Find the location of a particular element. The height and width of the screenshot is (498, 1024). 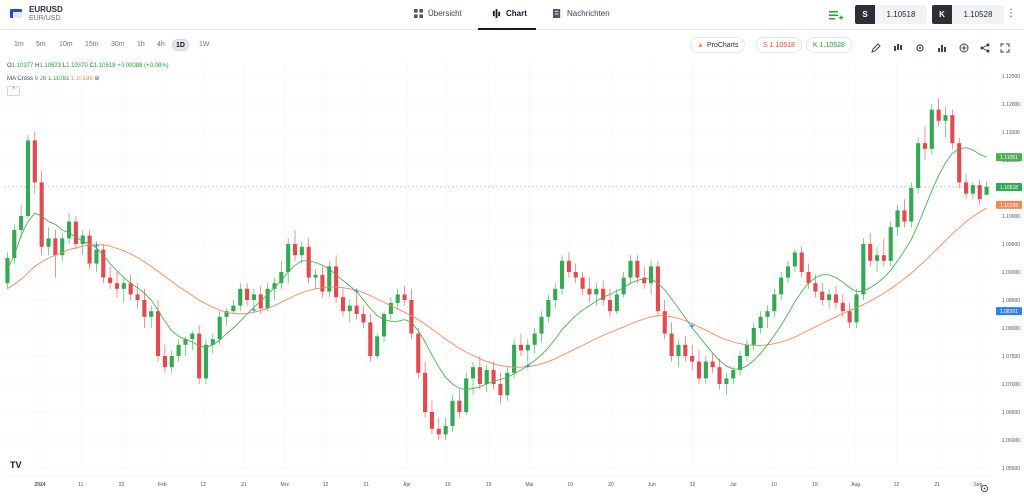

tab-news: Nachrichten is located at coordinates (581, 13).